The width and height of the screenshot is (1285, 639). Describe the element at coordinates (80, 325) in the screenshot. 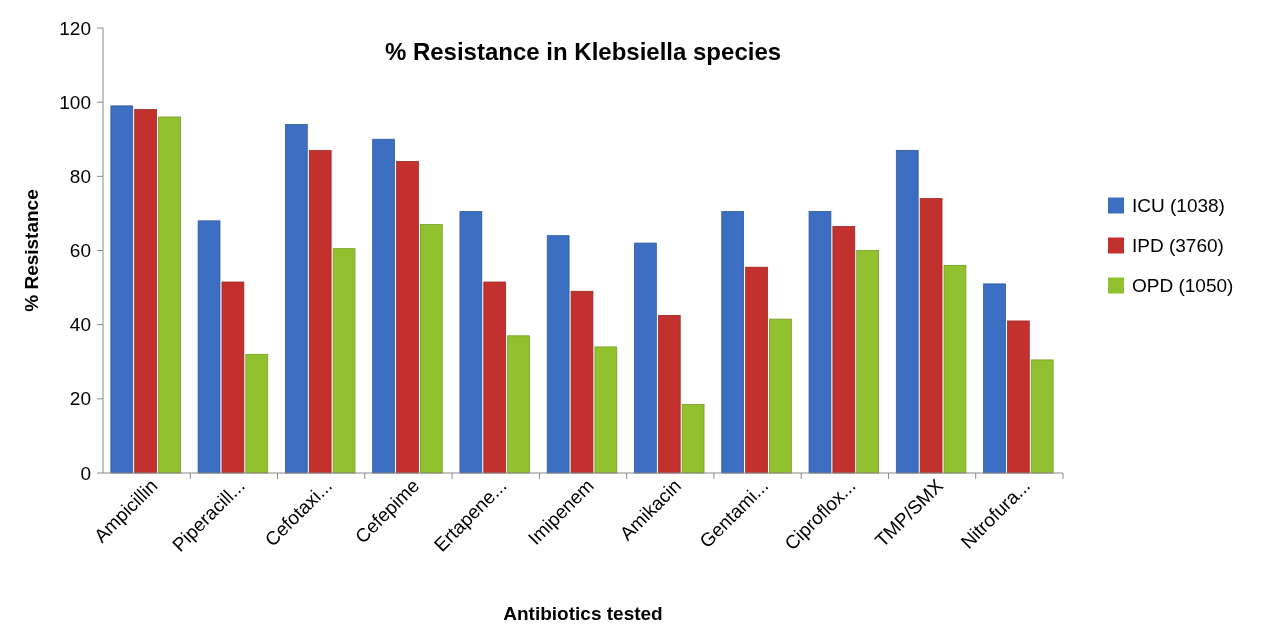

I see `y-tick-label: 40` at that location.